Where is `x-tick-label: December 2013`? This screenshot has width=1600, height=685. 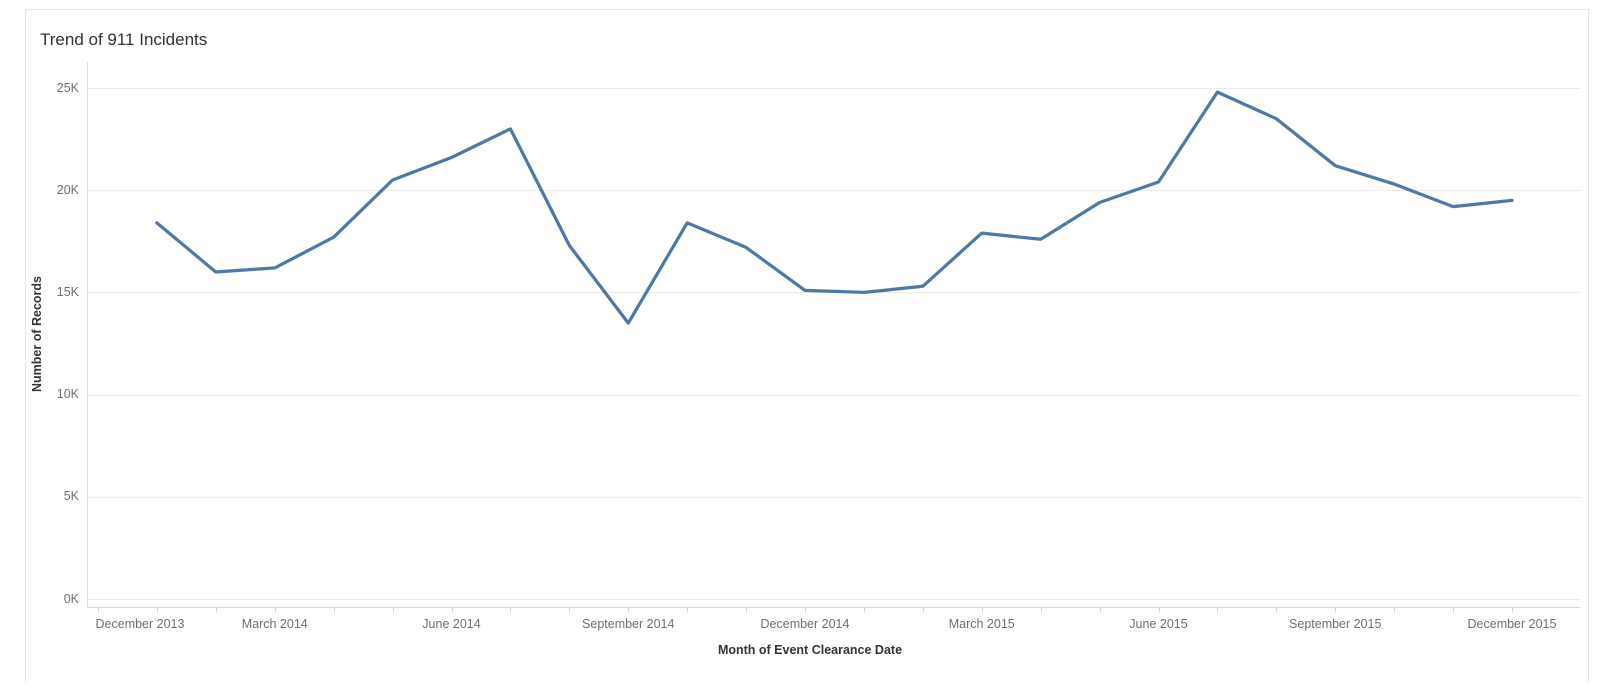 x-tick-label: December 2013 is located at coordinates (140, 624).